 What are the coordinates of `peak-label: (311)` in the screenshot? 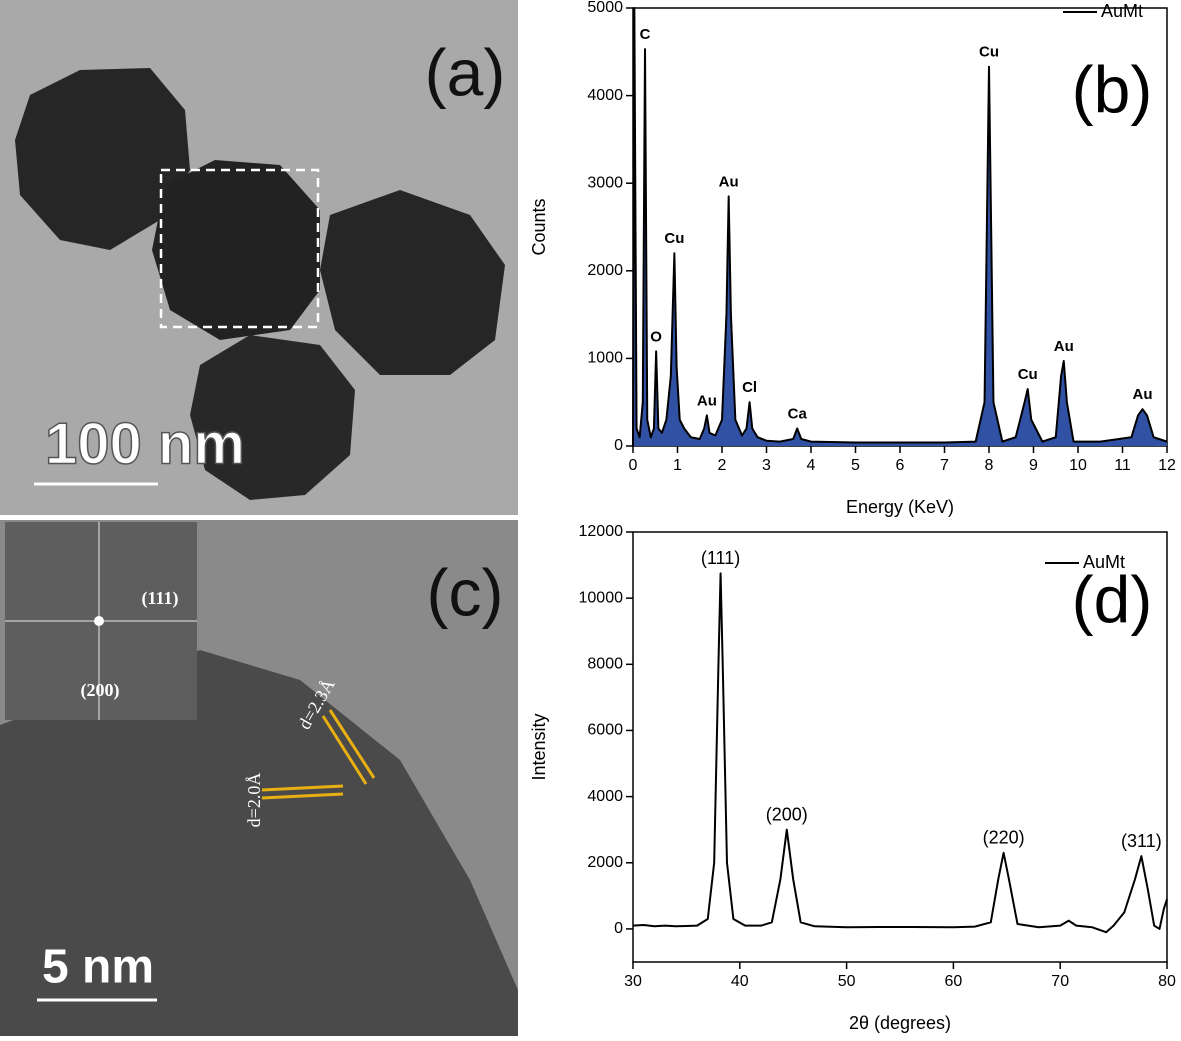 It's located at (1141, 841).